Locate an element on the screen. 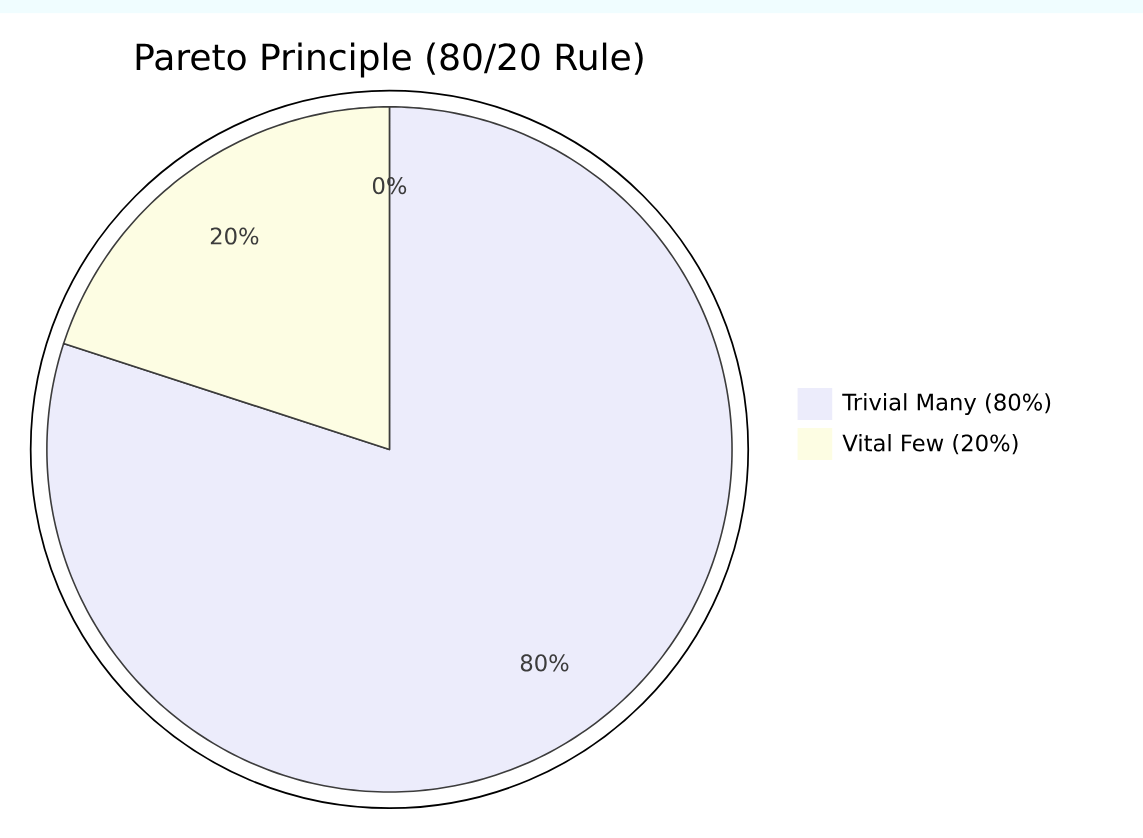  data-label: 80% is located at coordinates (544, 663).